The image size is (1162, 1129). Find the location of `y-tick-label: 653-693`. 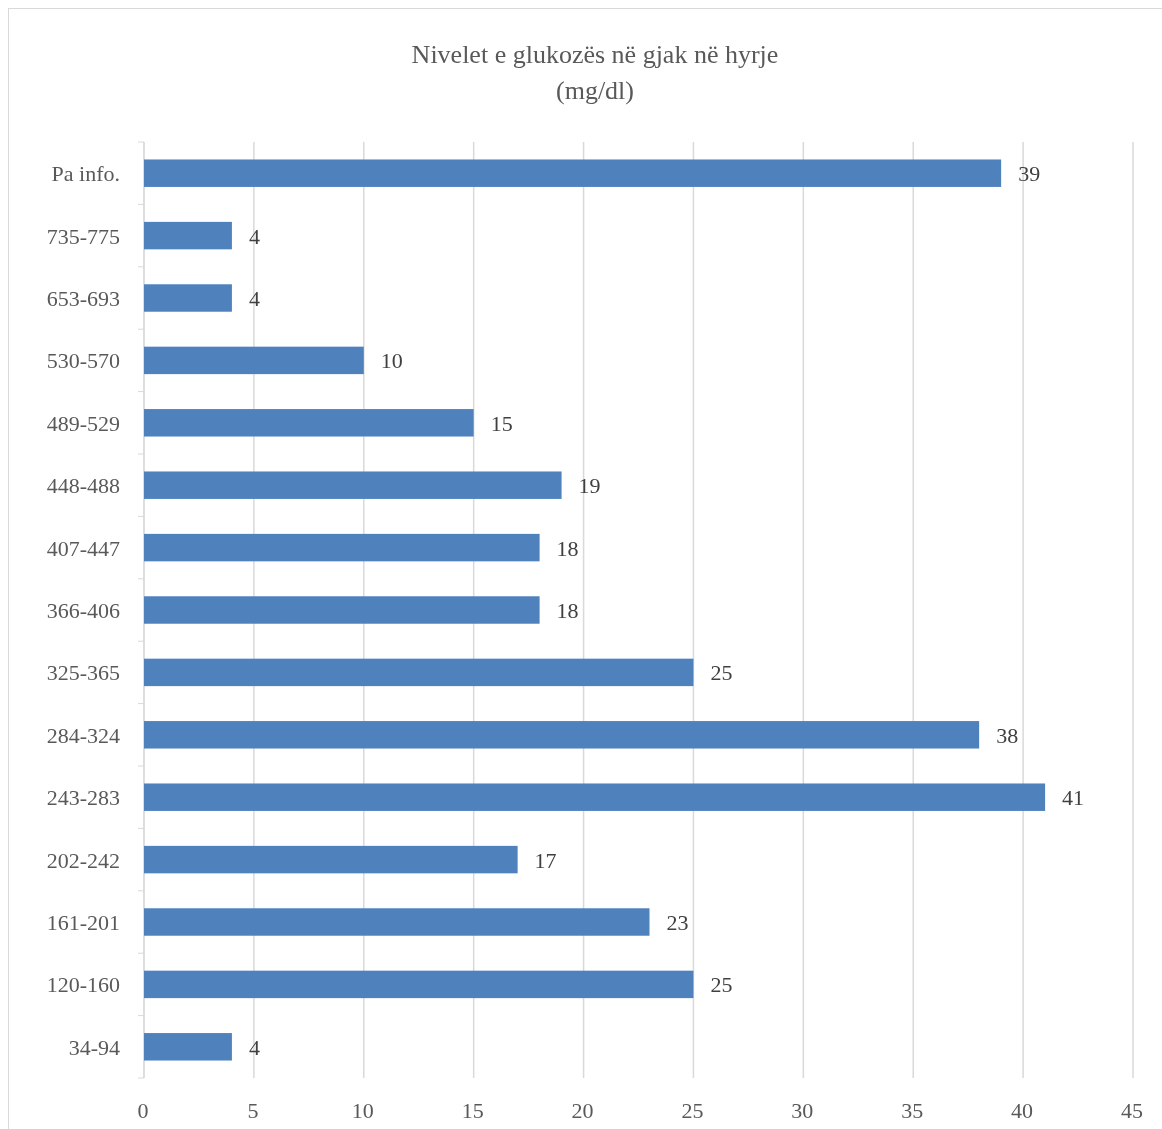

y-tick-label: 653-693 is located at coordinates (83, 298).